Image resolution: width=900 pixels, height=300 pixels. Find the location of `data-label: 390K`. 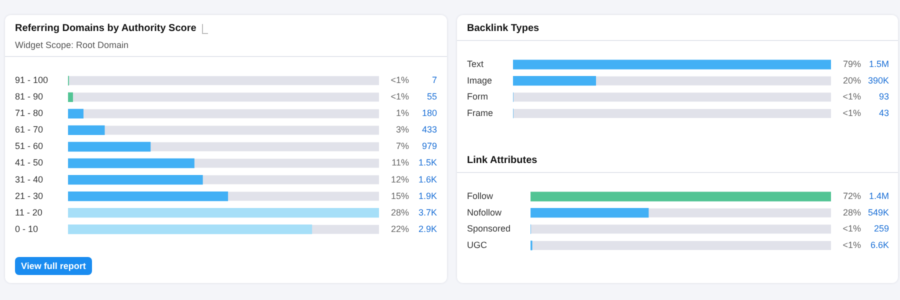

data-label: 390K is located at coordinates (878, 80).